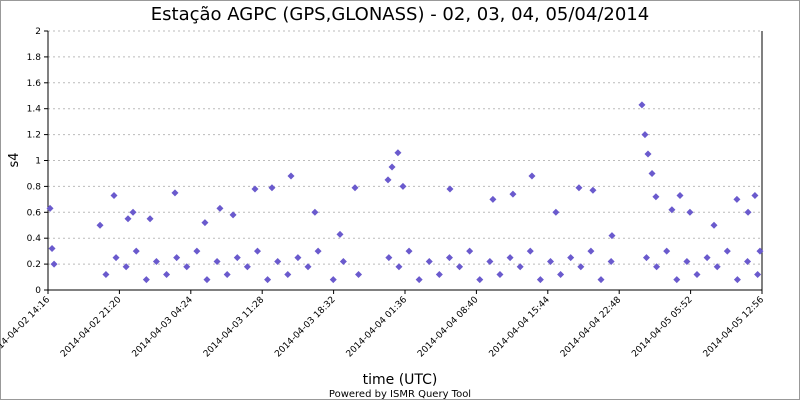 The width and height of the screenshot is (800, 400). Describe the element at coordinates (34, 239) in the screenshot. I see `y-tick-label: 0.4` at that location.